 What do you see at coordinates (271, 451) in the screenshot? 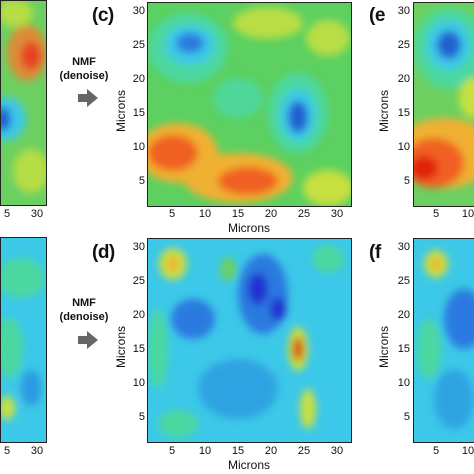
I see `x-tick: 20` at bounding box center [271, 451].